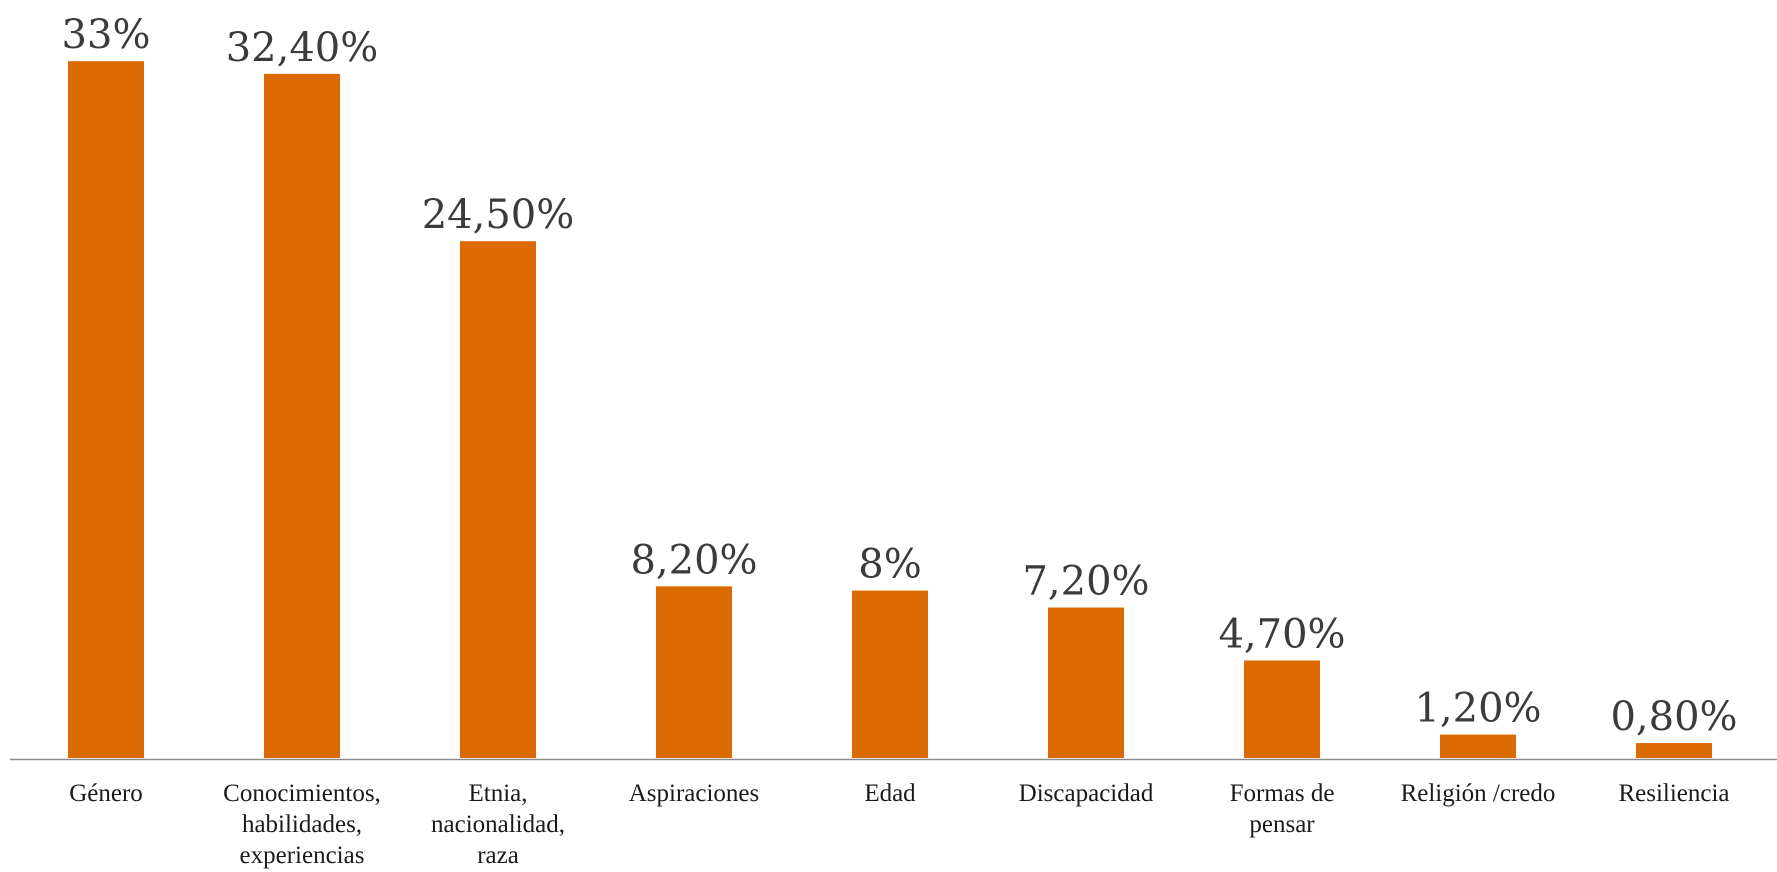 This screenshot has width=1777, height=872. Describe the element at coordinates (693, 560) in the screenshot. I see `data-label-3: 8,20%` at that location.